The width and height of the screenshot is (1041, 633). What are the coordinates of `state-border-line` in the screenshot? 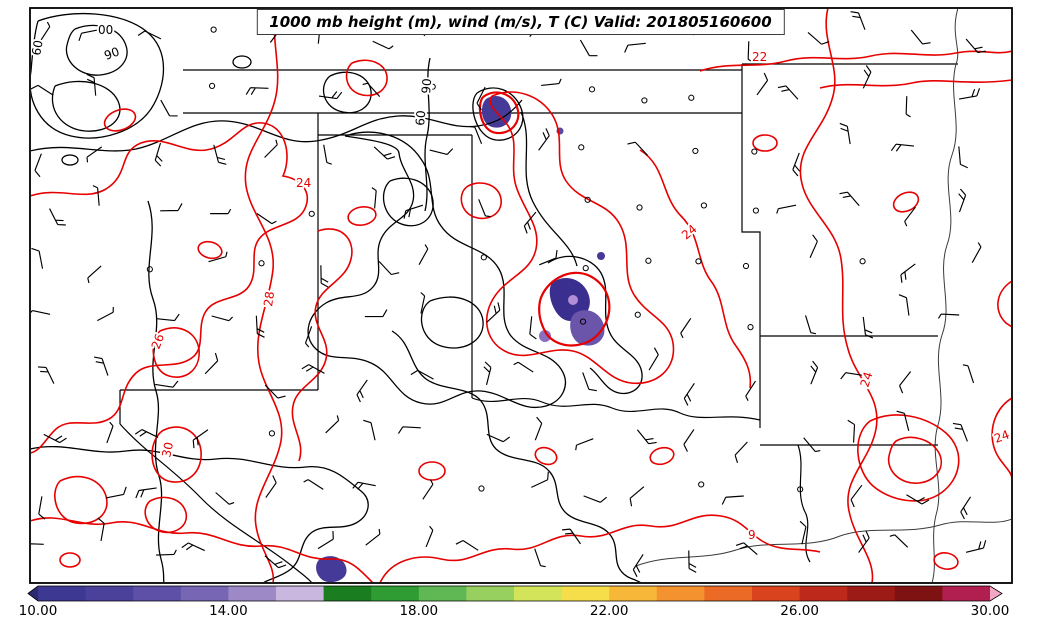 It's located at (616, 409).